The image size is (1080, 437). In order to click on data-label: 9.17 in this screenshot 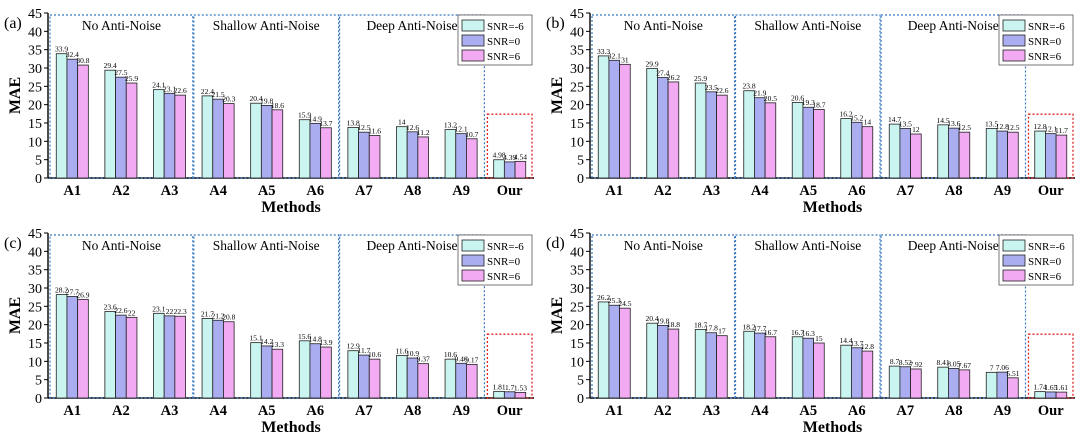, I will do `click(471, 359)`.